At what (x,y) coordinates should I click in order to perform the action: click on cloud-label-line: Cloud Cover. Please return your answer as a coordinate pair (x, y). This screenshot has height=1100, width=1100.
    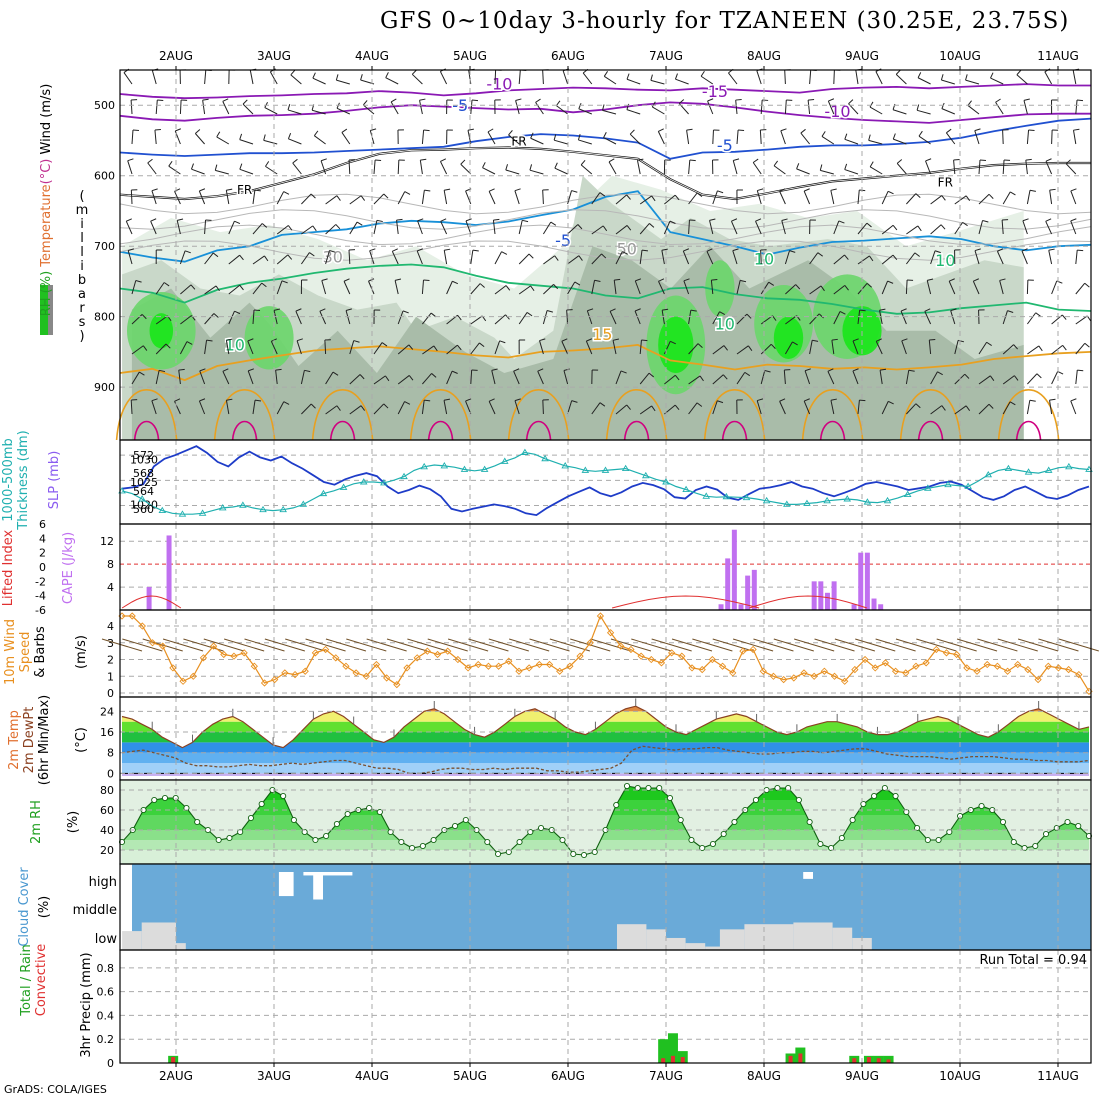
    Looking at the image, I should click on (24, 907).